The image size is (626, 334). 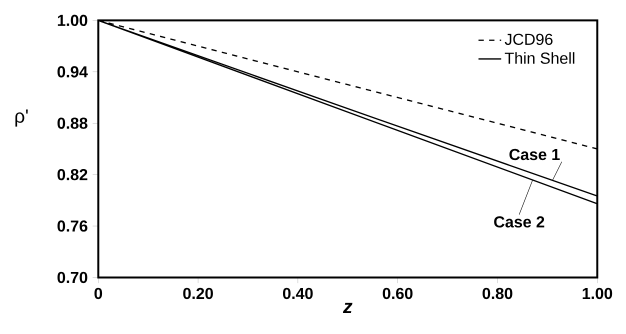 What do you see at coordinates (297, 294) in the screenshot?
I see `x-tick-label: 0.40` at bounding box center [297, 294].